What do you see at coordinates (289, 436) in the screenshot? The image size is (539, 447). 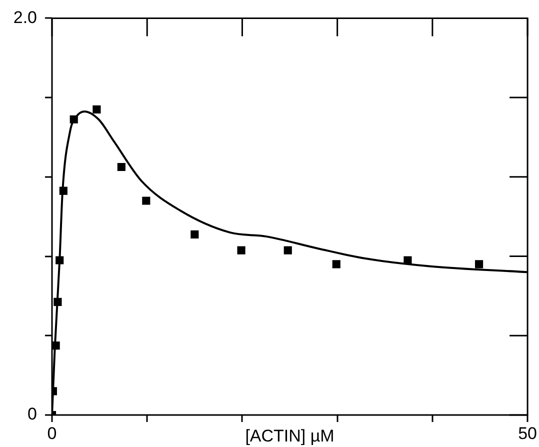 I see `x-axis-title: [ACTIN] µM` at bounding box center [289, 436].